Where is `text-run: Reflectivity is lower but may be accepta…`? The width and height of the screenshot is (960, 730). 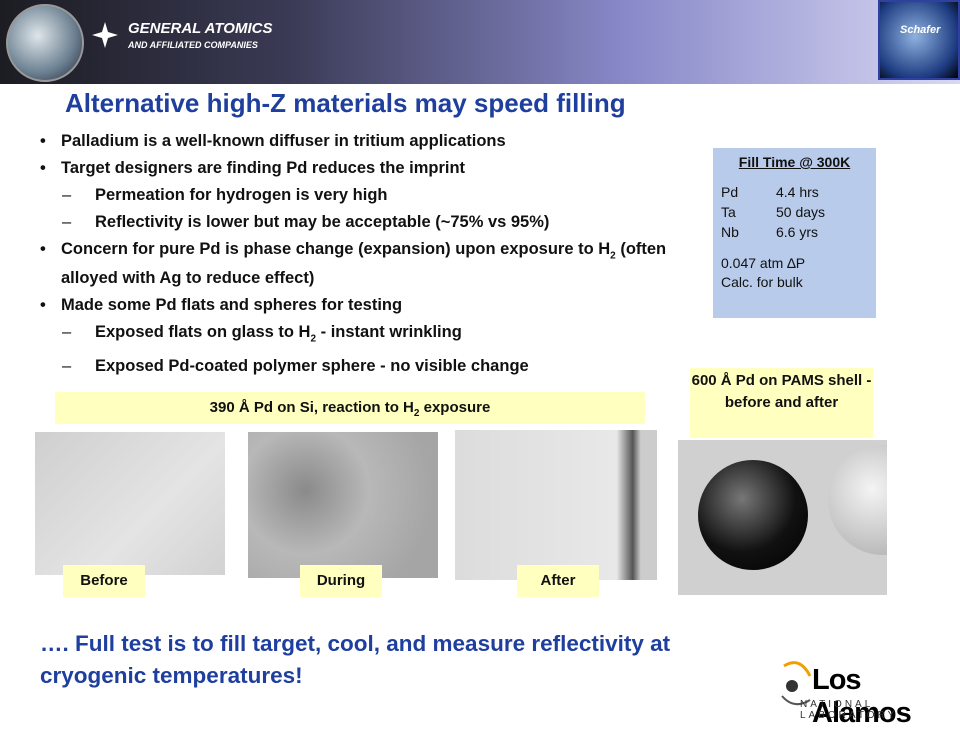
text-run: Reflectivity is lower but may be accepta… is located at coordinates (322, 222).